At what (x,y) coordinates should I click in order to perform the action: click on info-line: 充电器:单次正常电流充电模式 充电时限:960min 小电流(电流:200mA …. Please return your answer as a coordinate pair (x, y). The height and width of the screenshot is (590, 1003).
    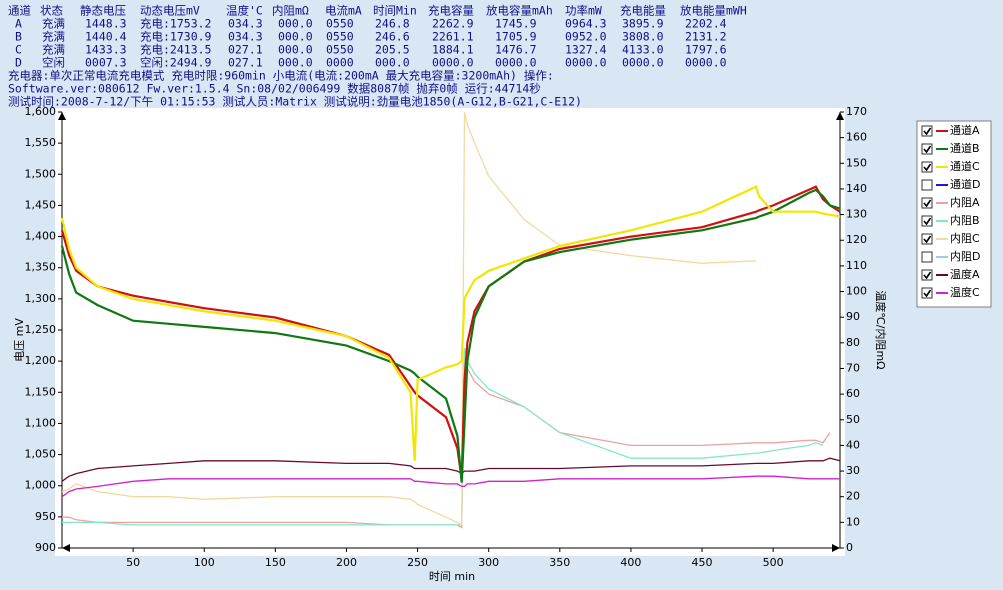
    Looking at the image, I should click on (281, 76).